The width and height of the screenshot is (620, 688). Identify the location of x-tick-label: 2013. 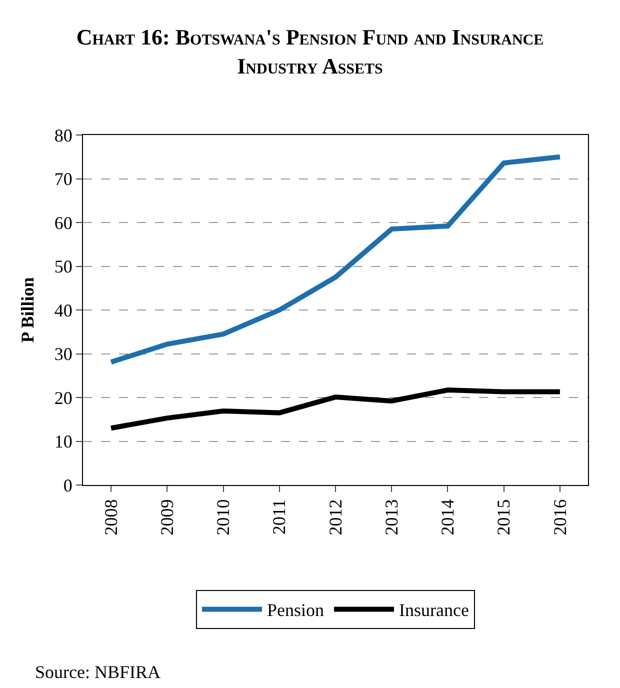
(391, 517).